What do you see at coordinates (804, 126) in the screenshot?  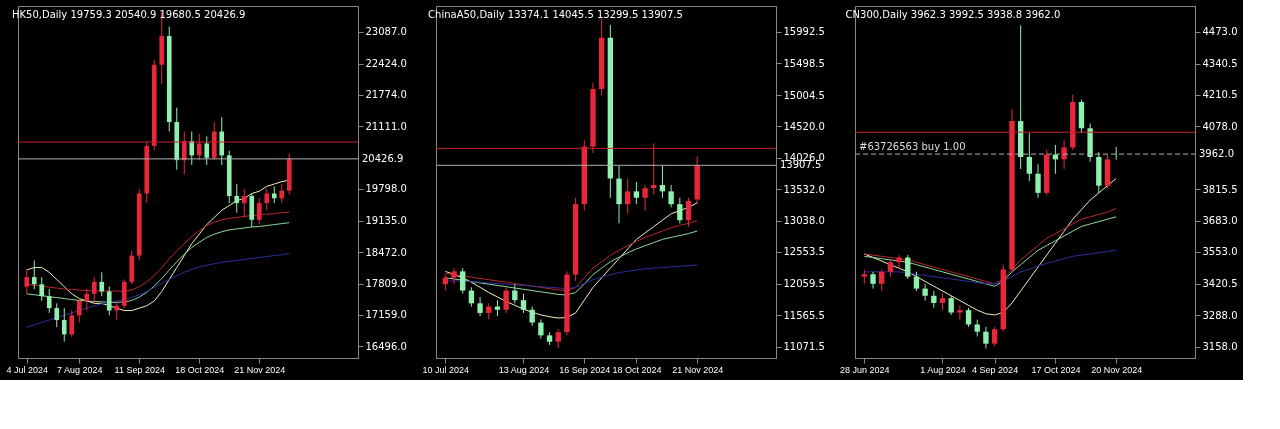 I see `y-tick-label: 14520.0` at bounding box center [804, 126].